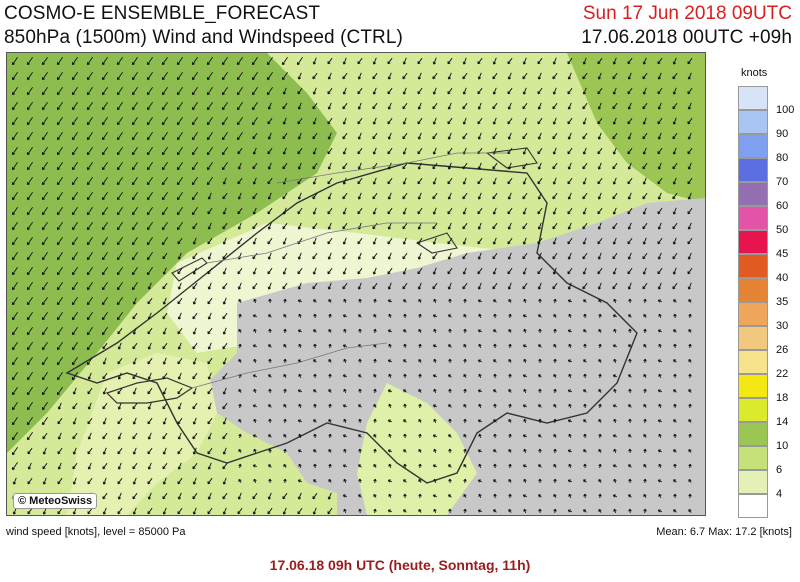 The height and width of the screenshot is (582, 800). Describe the element at coordinates (782, 158) in the screenshot. I see `legend-label: 80` at that location.